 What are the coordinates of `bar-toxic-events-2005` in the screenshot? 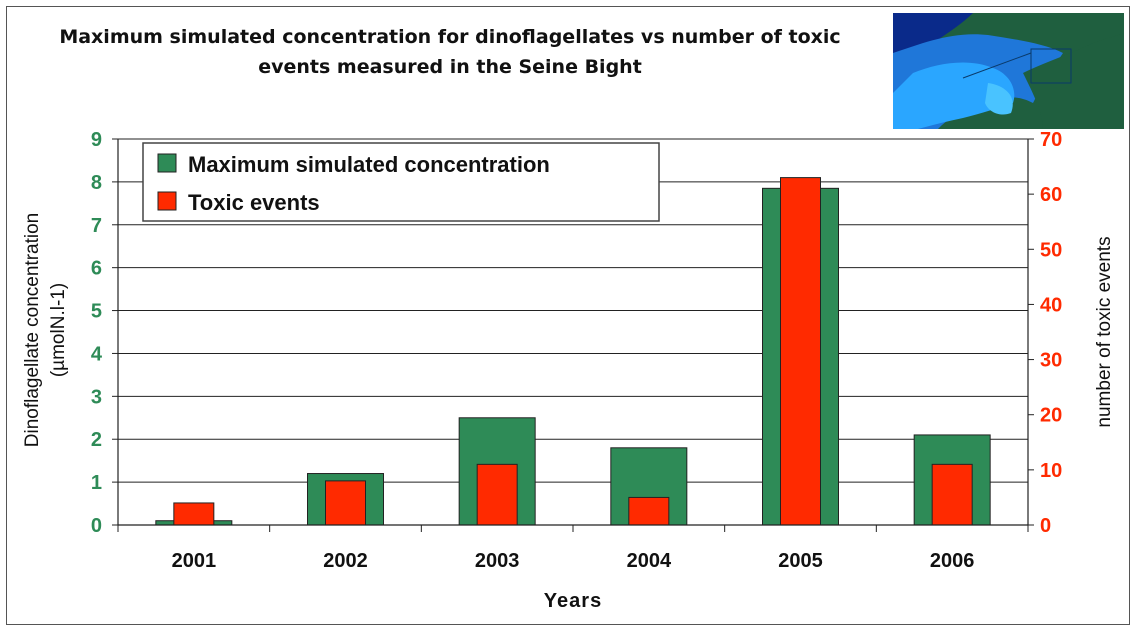 It's located at (800, 351).